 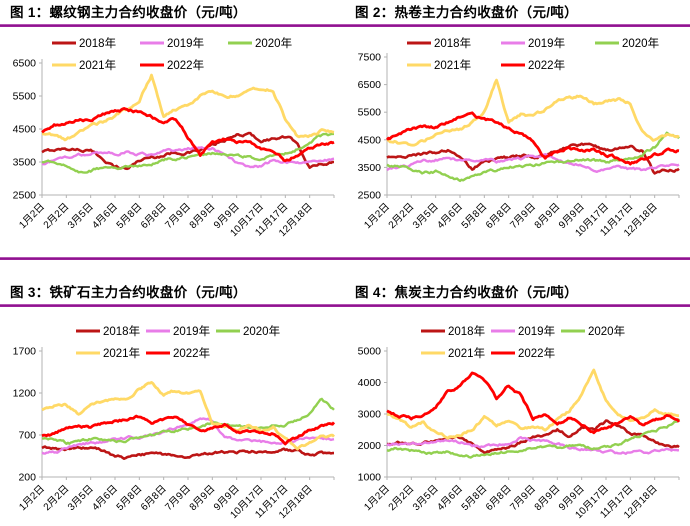 I want to click on y-tick-label: 5000, so click(x=370, y=352).